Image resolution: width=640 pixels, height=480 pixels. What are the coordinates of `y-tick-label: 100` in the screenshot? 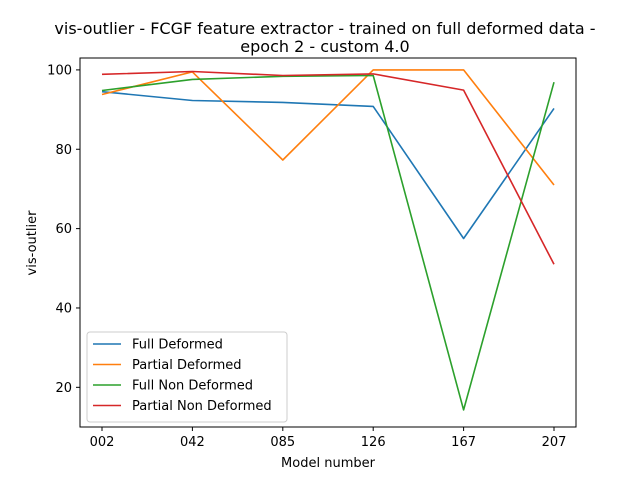 It's located at (59, 70).